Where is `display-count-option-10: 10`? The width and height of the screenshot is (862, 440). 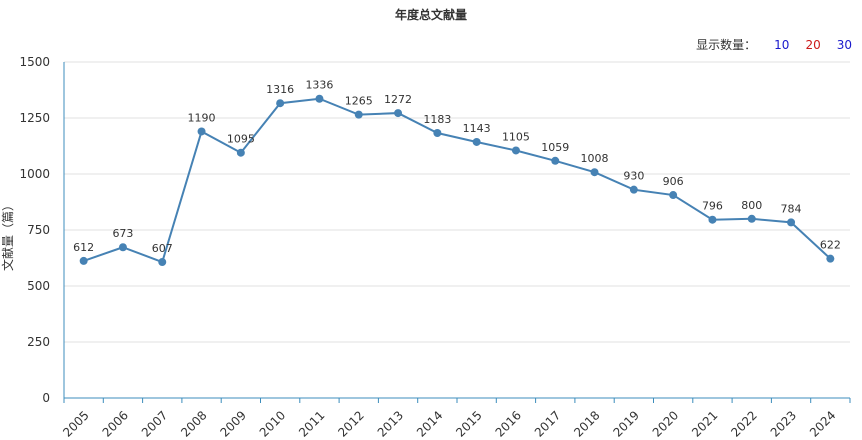 display-count-option-10: 10 is located at coordinates (782, 45).